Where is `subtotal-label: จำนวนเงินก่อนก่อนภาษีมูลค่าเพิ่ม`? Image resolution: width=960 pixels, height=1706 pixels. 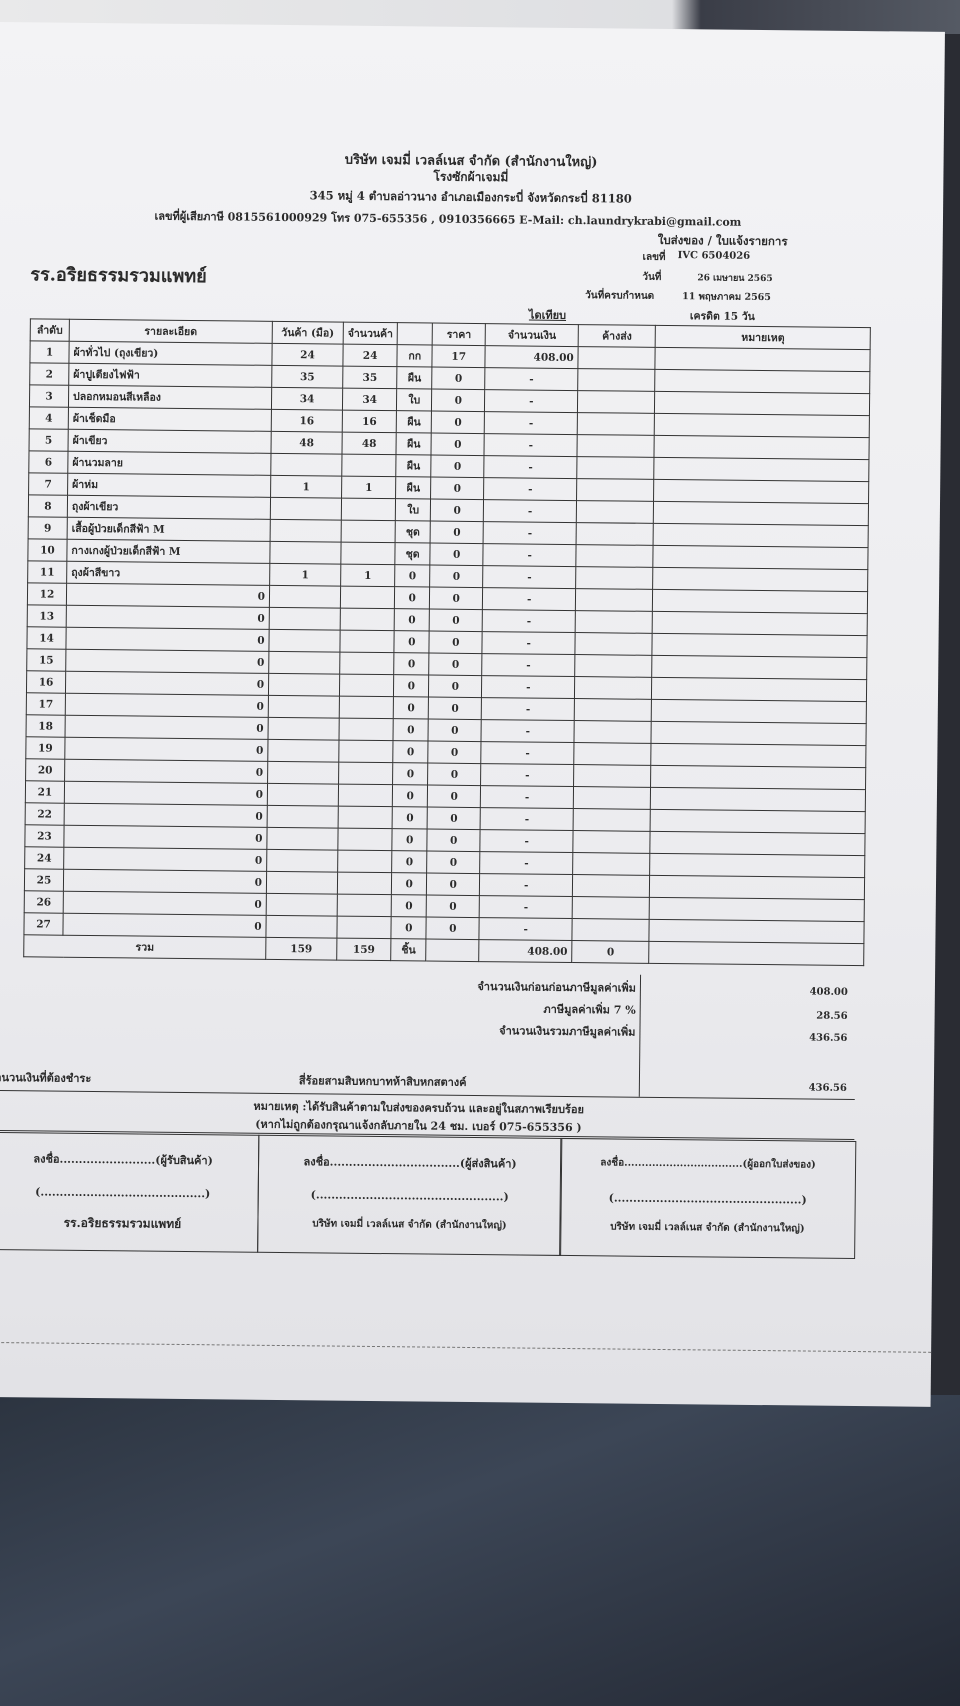 subtotal-label: จำนวนเงินก่อนก่อนภาษีมูลค่าเพิ่ม is located at coordinates (556, 987).